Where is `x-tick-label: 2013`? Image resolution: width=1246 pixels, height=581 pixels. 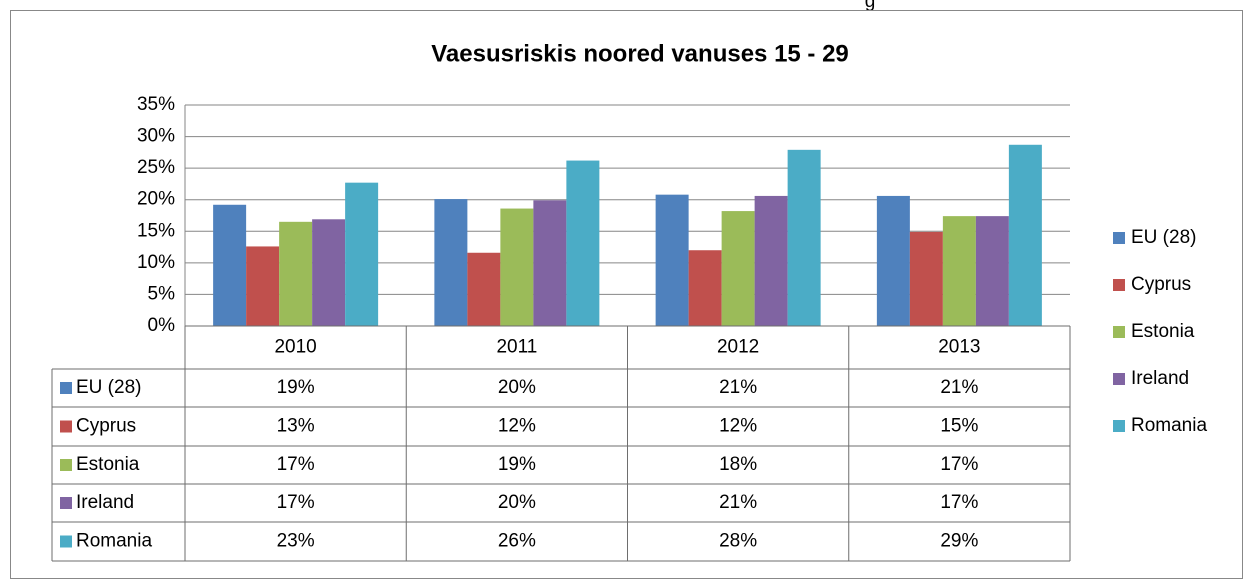 x-tick-label: 2013 is located at coordinates (959, 347).